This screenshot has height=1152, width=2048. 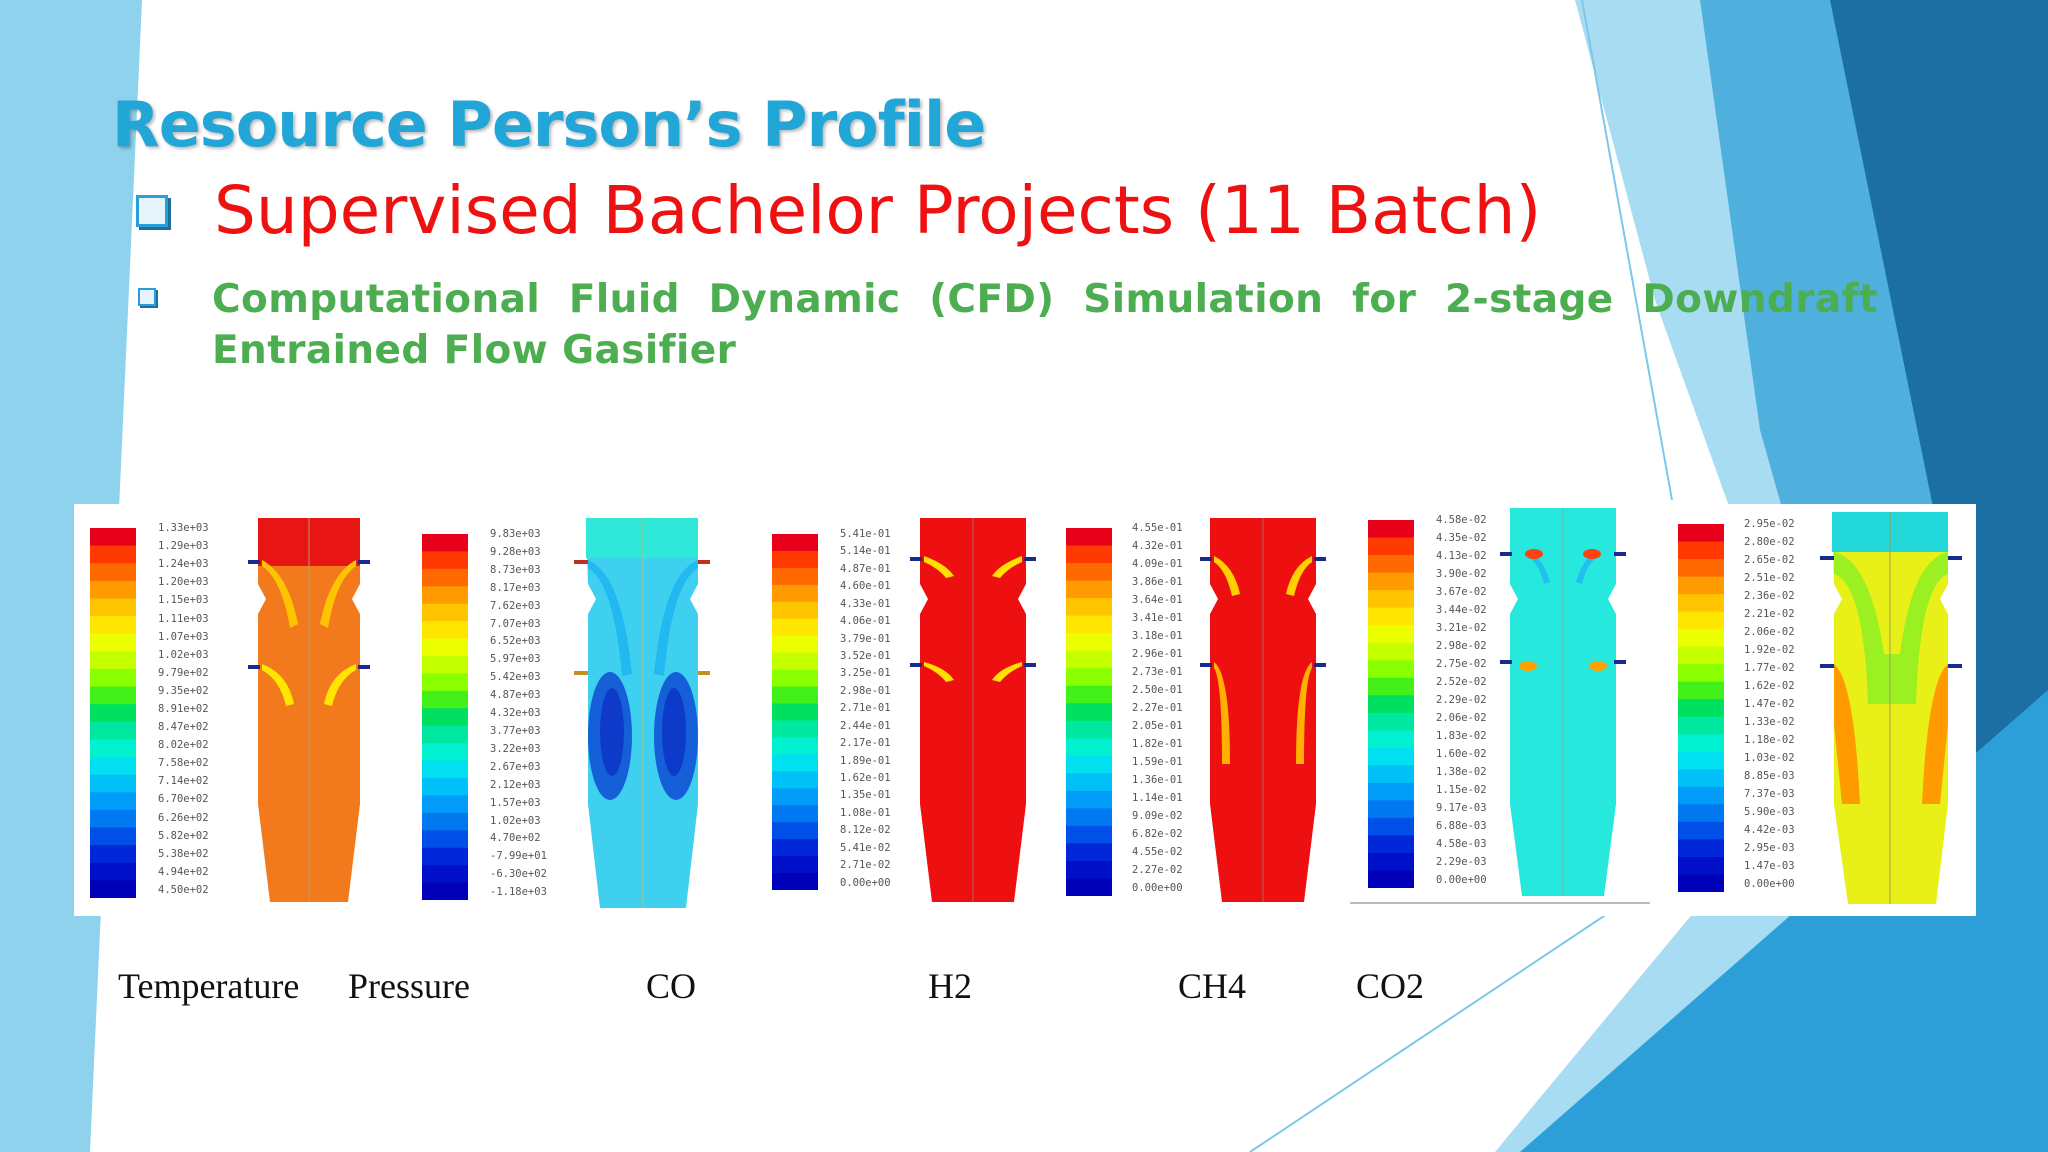 I want to click on colorbar-tick-label: 2.98e-01, so click(x=865, y=690).